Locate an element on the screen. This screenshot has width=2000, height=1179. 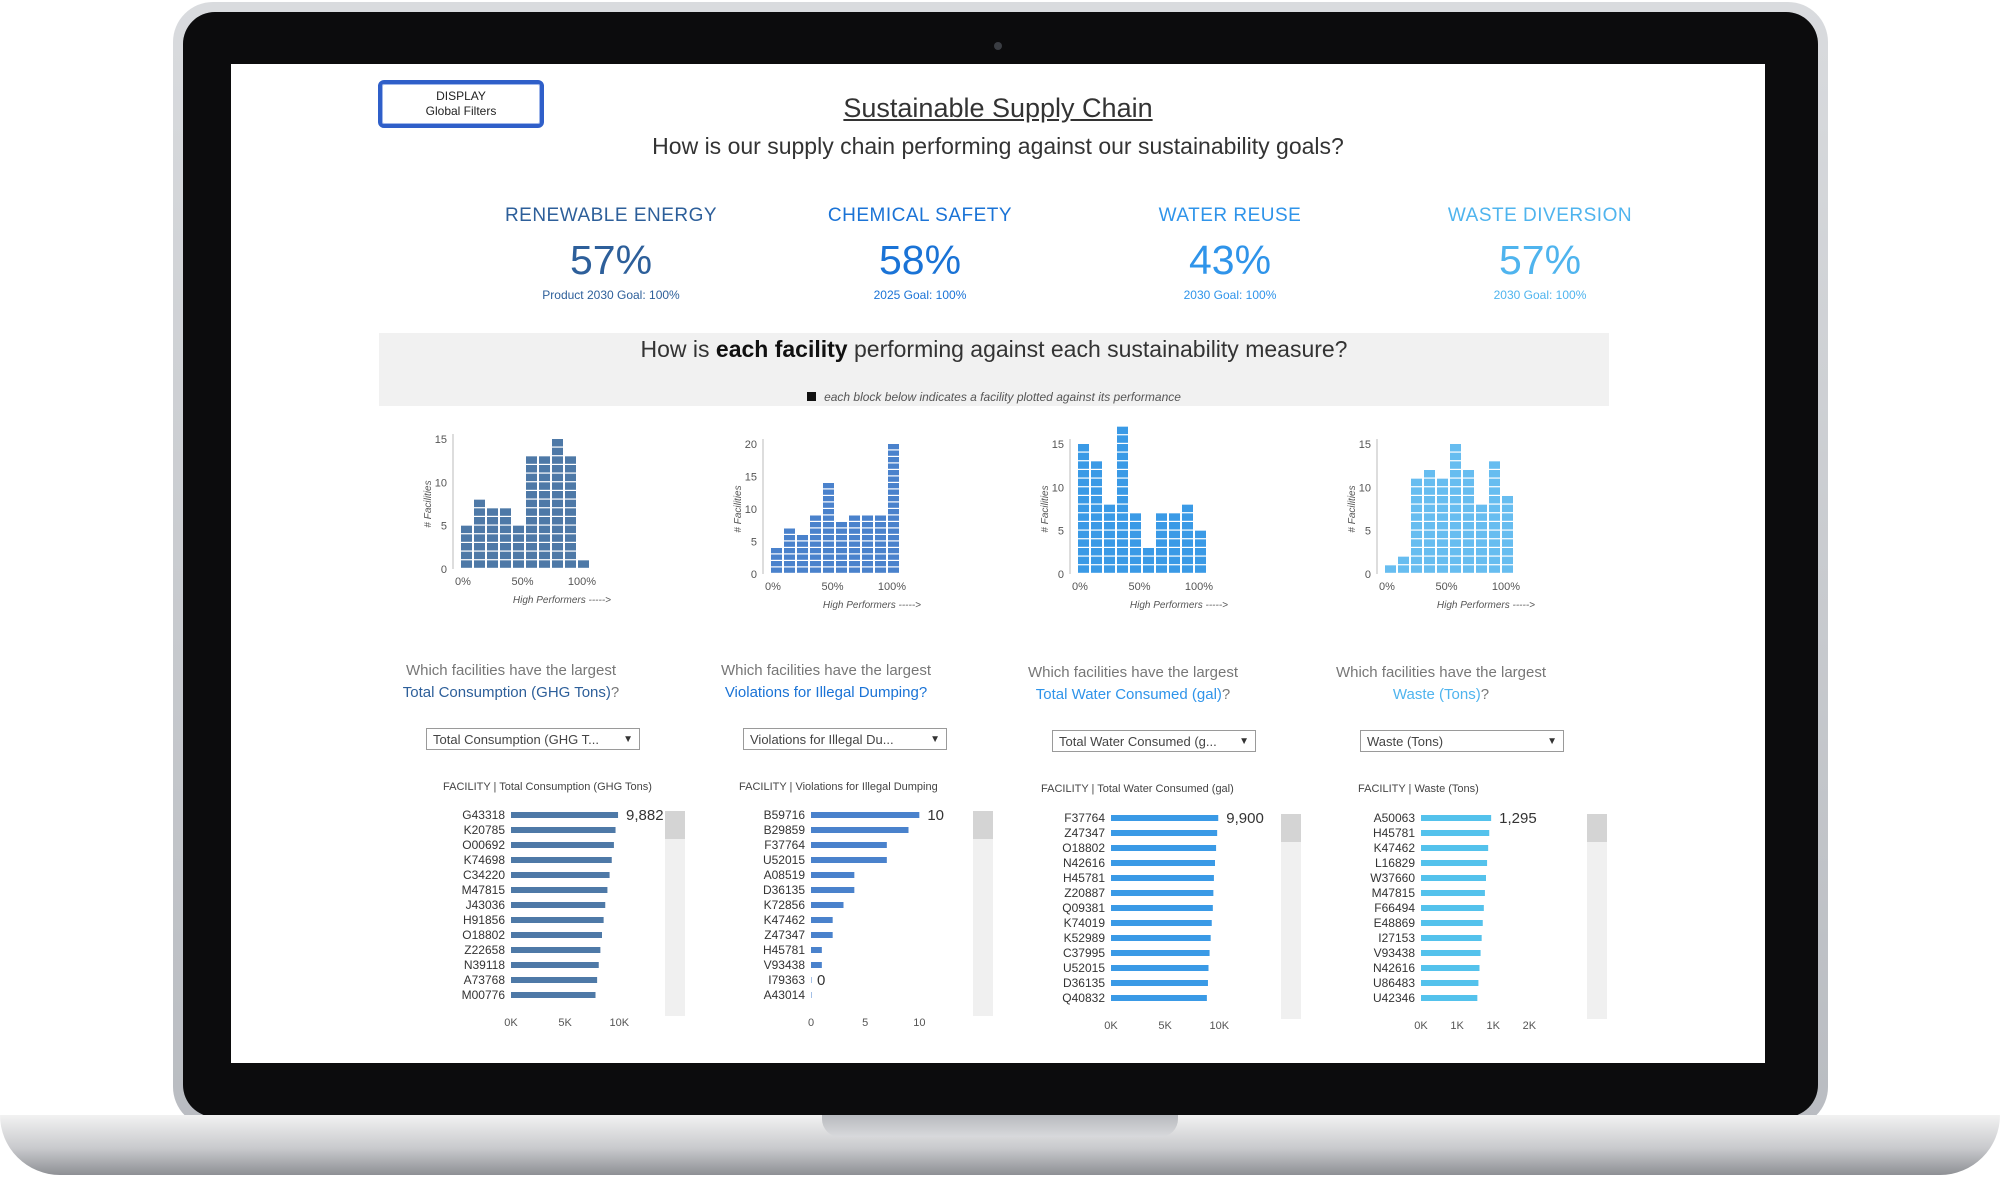
dumping-link: Violations for Illegal Dumping? is located at coordinates (826, 692).